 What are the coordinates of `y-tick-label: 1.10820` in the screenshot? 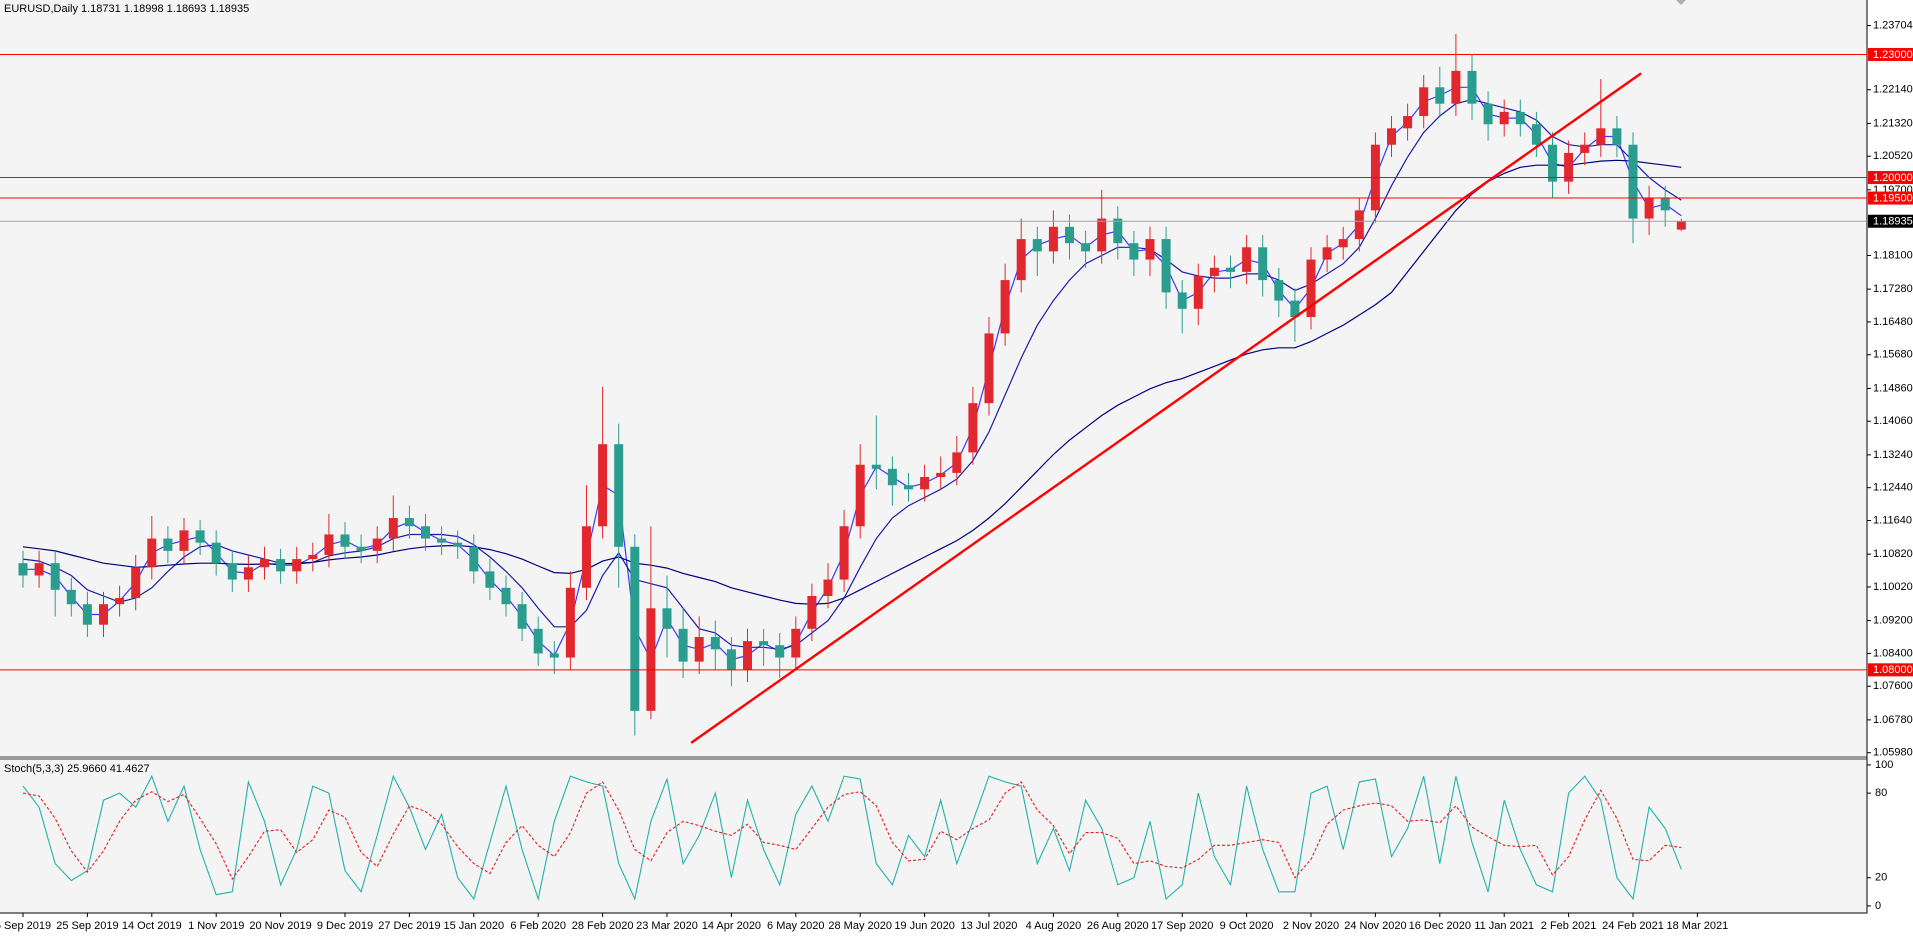 It's located at (1893, 554).